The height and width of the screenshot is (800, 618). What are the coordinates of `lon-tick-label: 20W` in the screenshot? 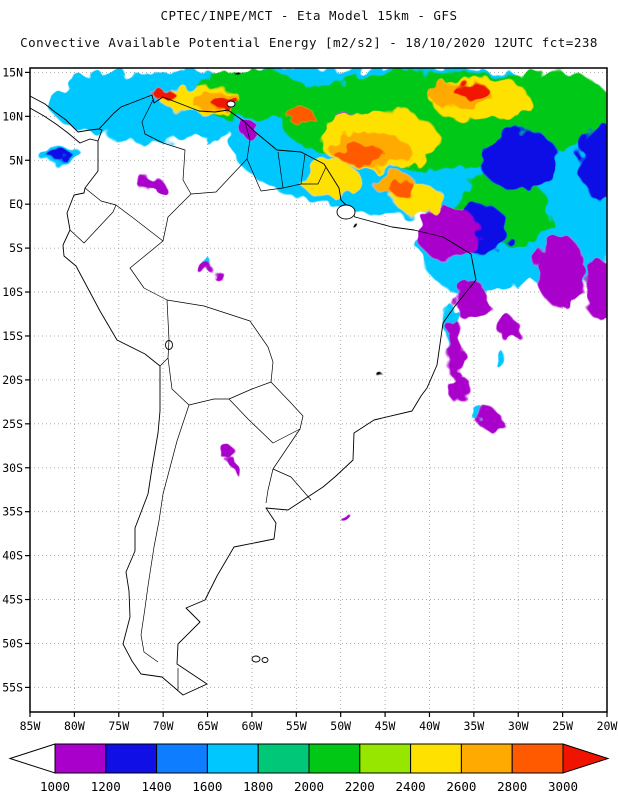 It's located at (607, 726).